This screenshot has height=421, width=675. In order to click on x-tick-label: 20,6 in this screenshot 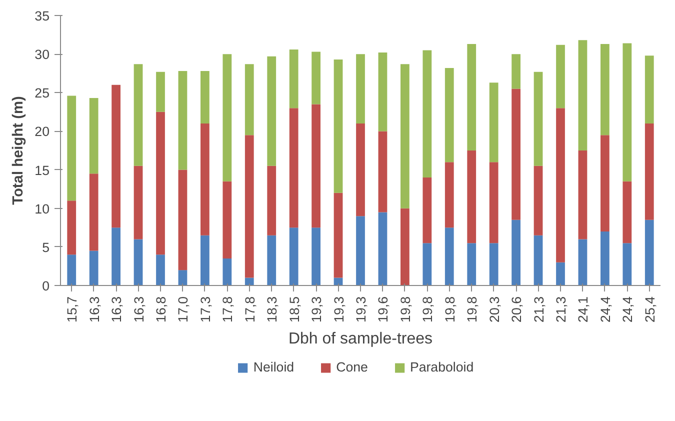, I will do `click(516, 309)`.